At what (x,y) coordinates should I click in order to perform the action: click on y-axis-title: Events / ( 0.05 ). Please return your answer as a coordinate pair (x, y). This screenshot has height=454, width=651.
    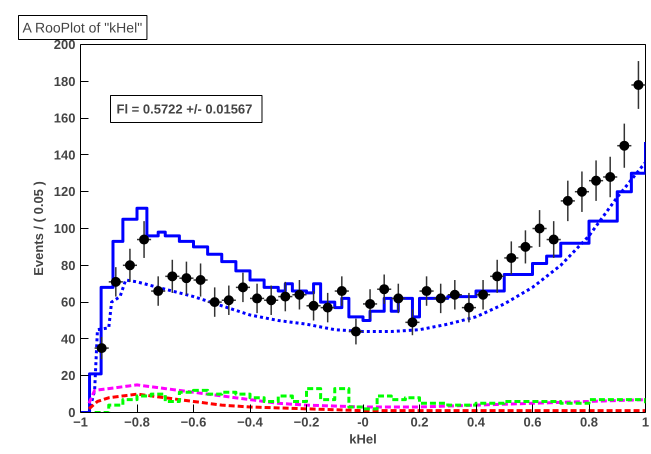
    Looking at the image, I should click on (38, 228).